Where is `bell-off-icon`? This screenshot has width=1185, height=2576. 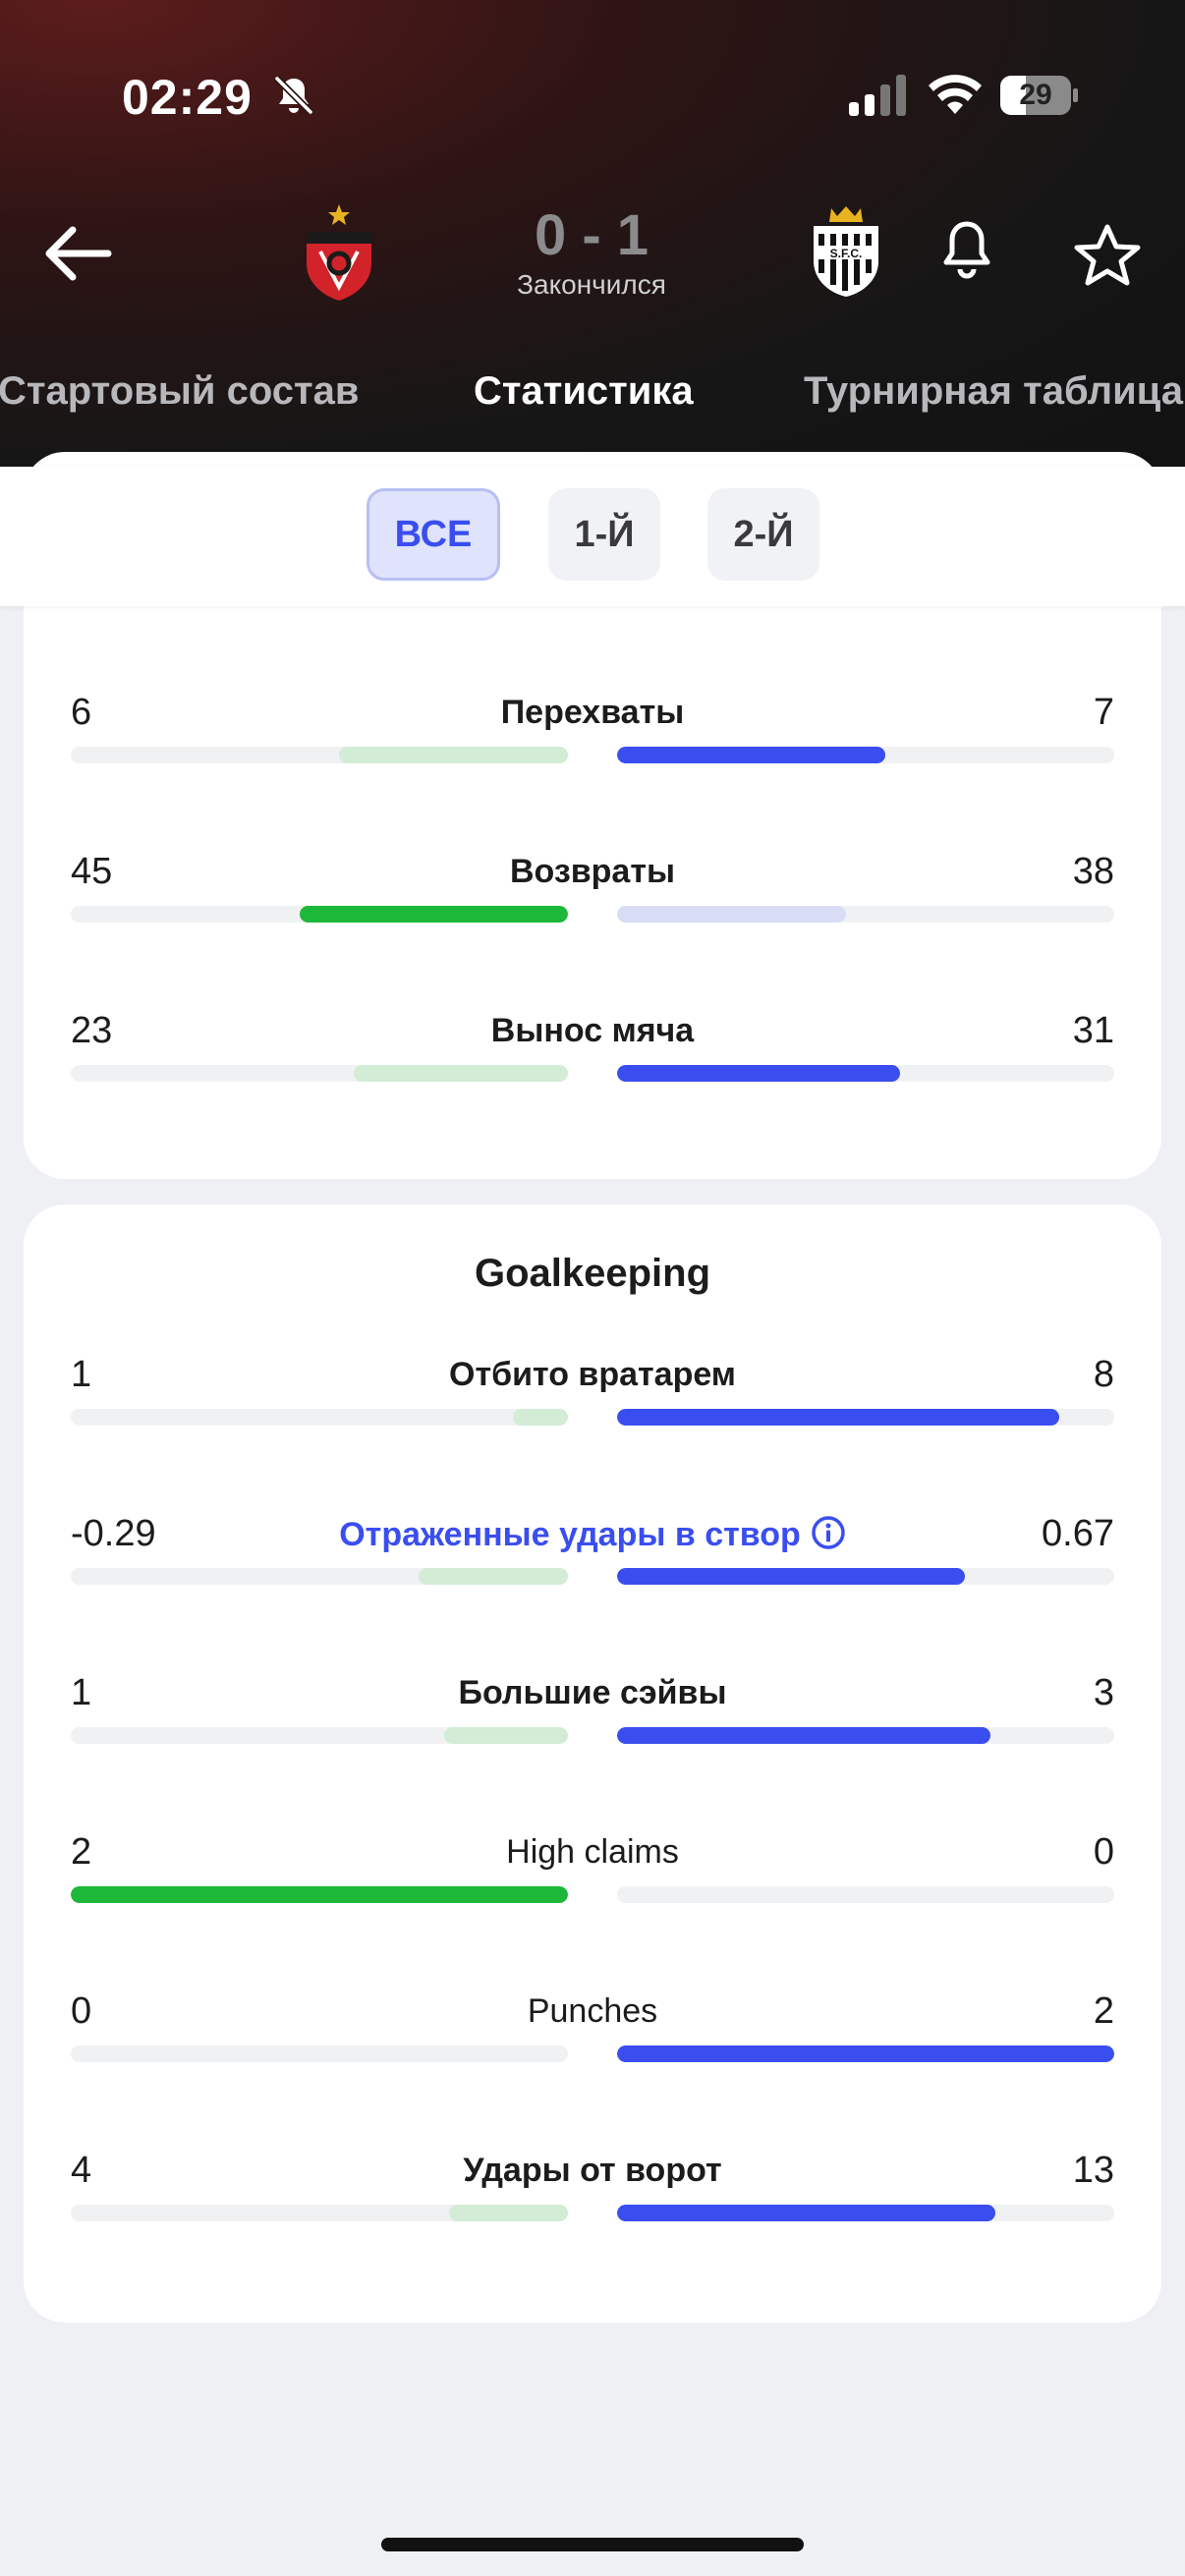 bell-off-icon is located at coordinates (293, 95).